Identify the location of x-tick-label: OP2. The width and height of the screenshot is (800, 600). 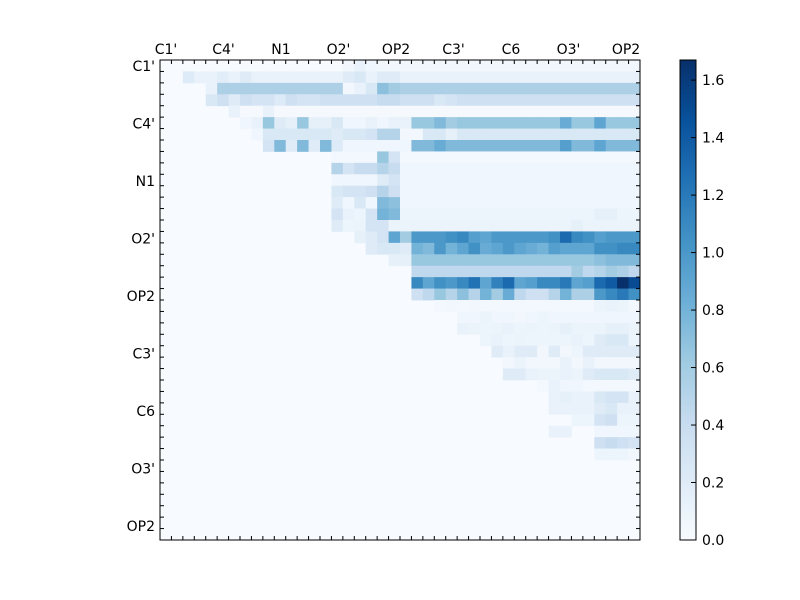
(396, 50).